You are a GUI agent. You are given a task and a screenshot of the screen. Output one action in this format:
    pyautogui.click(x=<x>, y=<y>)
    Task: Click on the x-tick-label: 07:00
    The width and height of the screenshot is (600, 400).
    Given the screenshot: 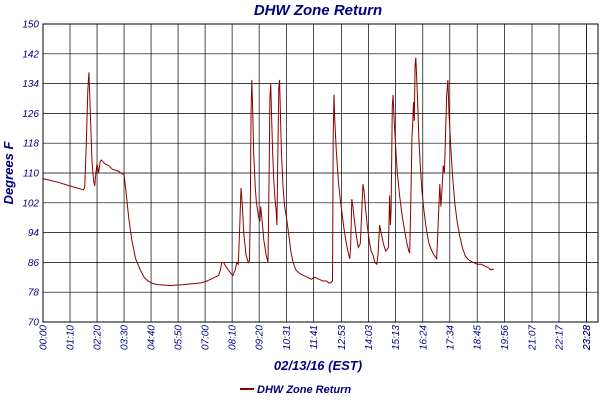 What is the action you would take?
    pyautogui.click(x=206, y=337)
    